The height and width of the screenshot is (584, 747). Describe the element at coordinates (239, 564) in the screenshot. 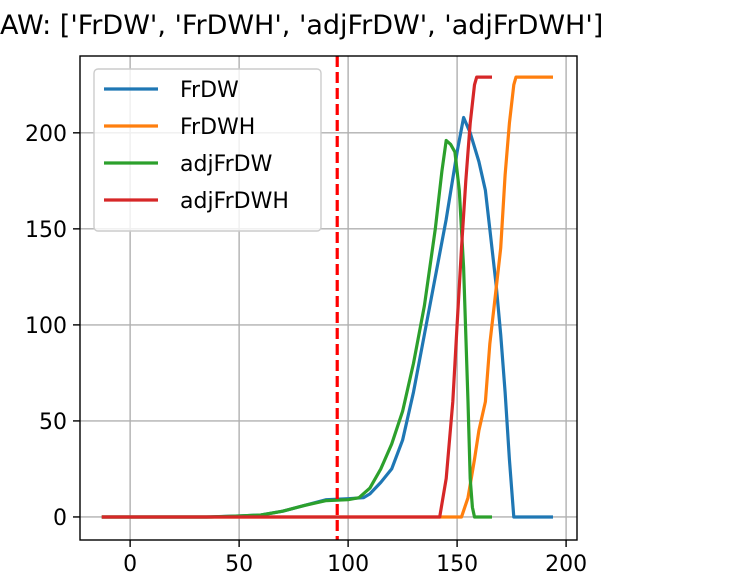

I see `x-tick-label: 50` at that location.